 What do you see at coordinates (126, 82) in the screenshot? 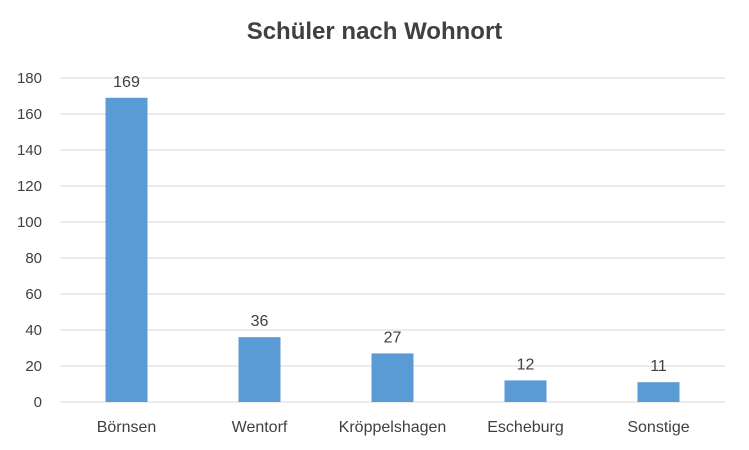
I see `data-label-0: 169` at bounding box center [126, 82].